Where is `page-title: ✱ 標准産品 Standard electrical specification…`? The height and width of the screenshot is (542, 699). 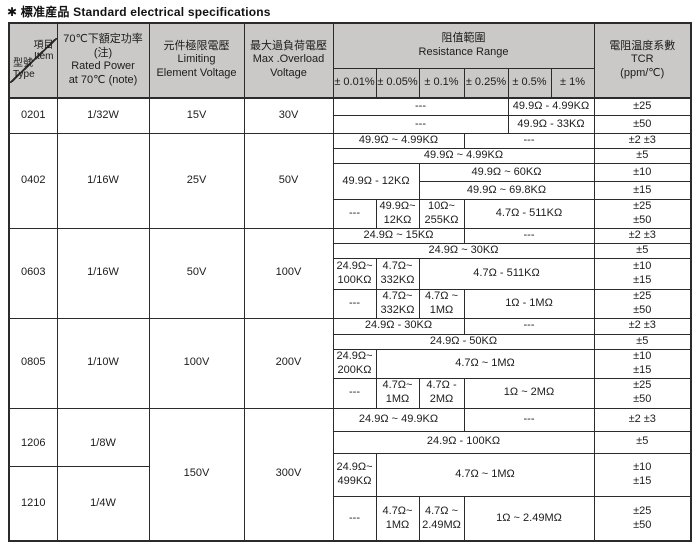 page-title: ✱ 標准産品 Standard electrical specification… is located at coordinates (139, 12).